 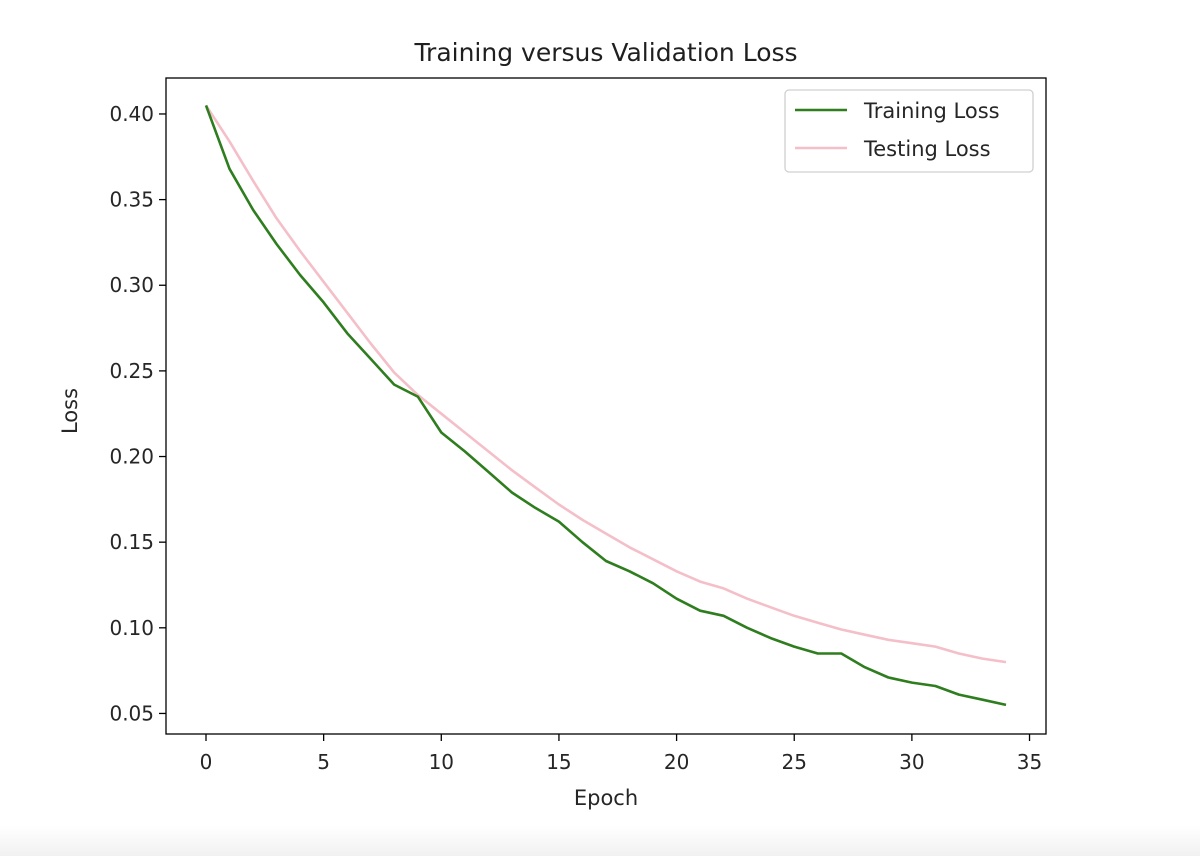 What do you see at coordinates (676, 762) in the screenshot?
I see `x-tick-label: 20` at bounding box center [676, 762].